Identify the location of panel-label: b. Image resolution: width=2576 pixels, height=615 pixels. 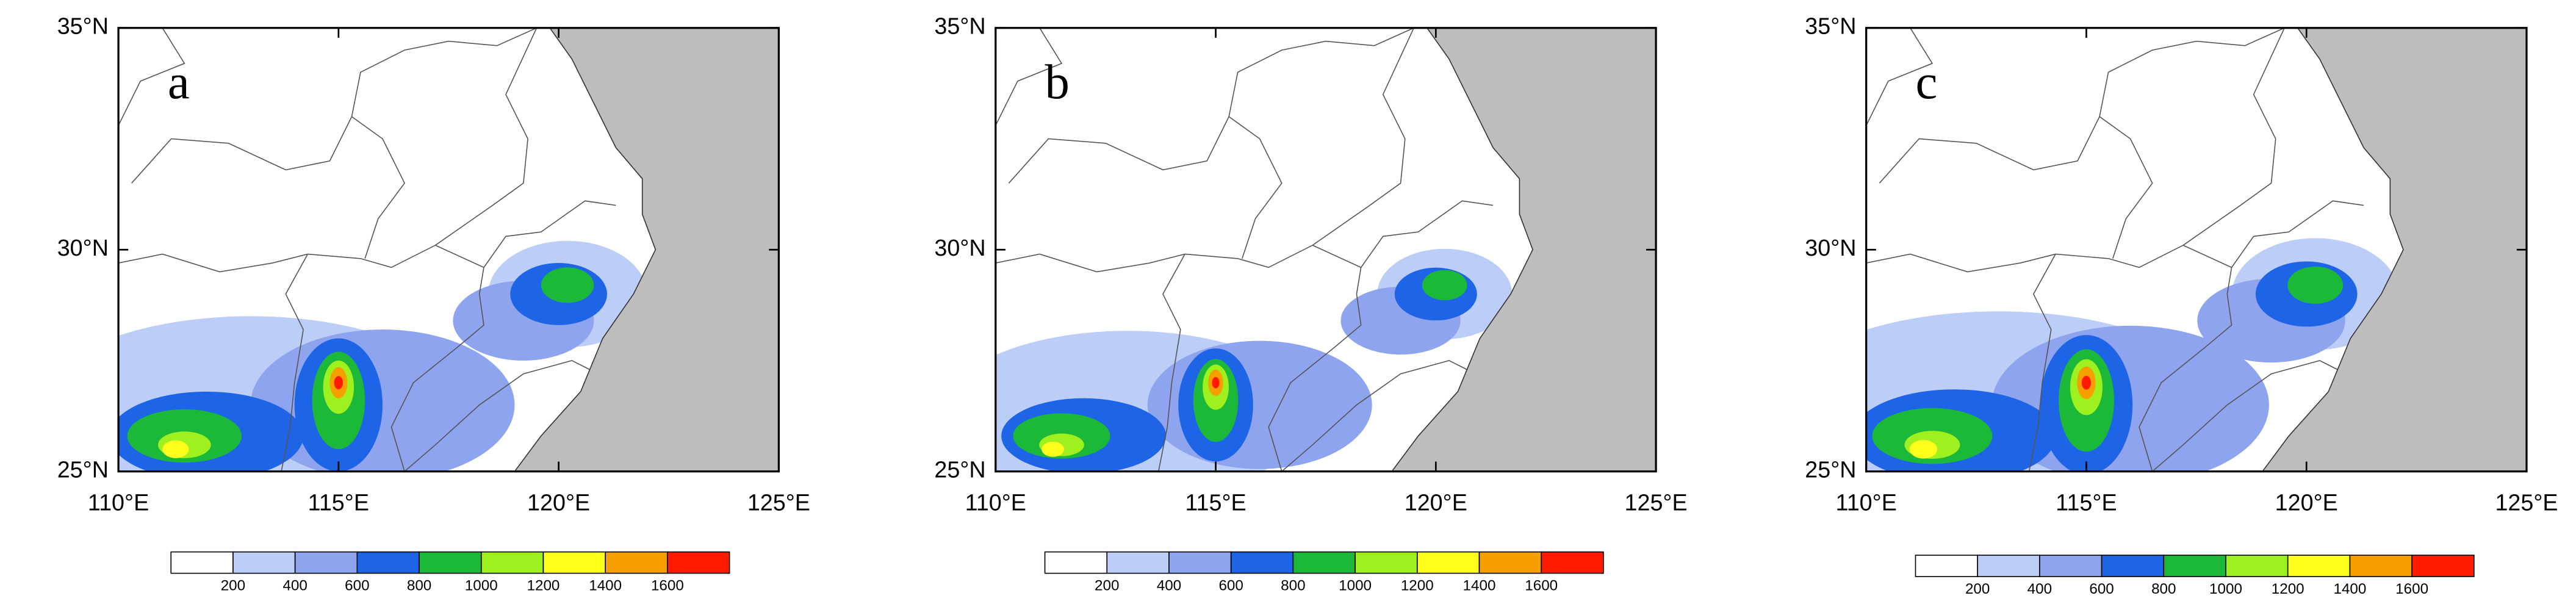
(1057, 82).